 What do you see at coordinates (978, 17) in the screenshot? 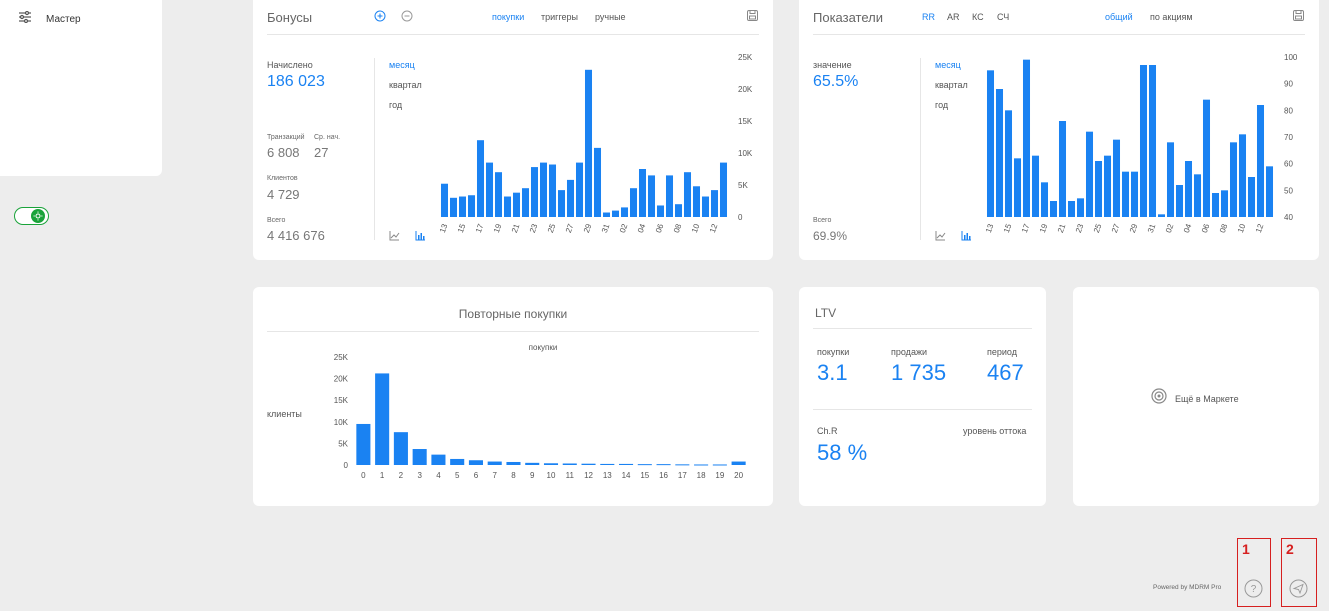
I see `tab-ks: КС` at bounding box center [978, 17].